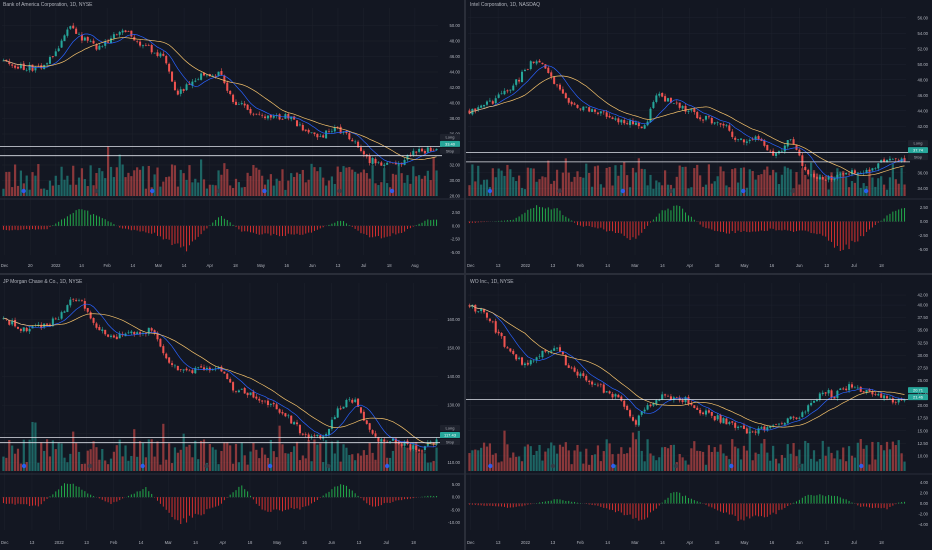 The image size is (932, 550). Describe the element at coordinates (454, 462) in the screenshot. I see `y-tick-label: 110.00` at that location.